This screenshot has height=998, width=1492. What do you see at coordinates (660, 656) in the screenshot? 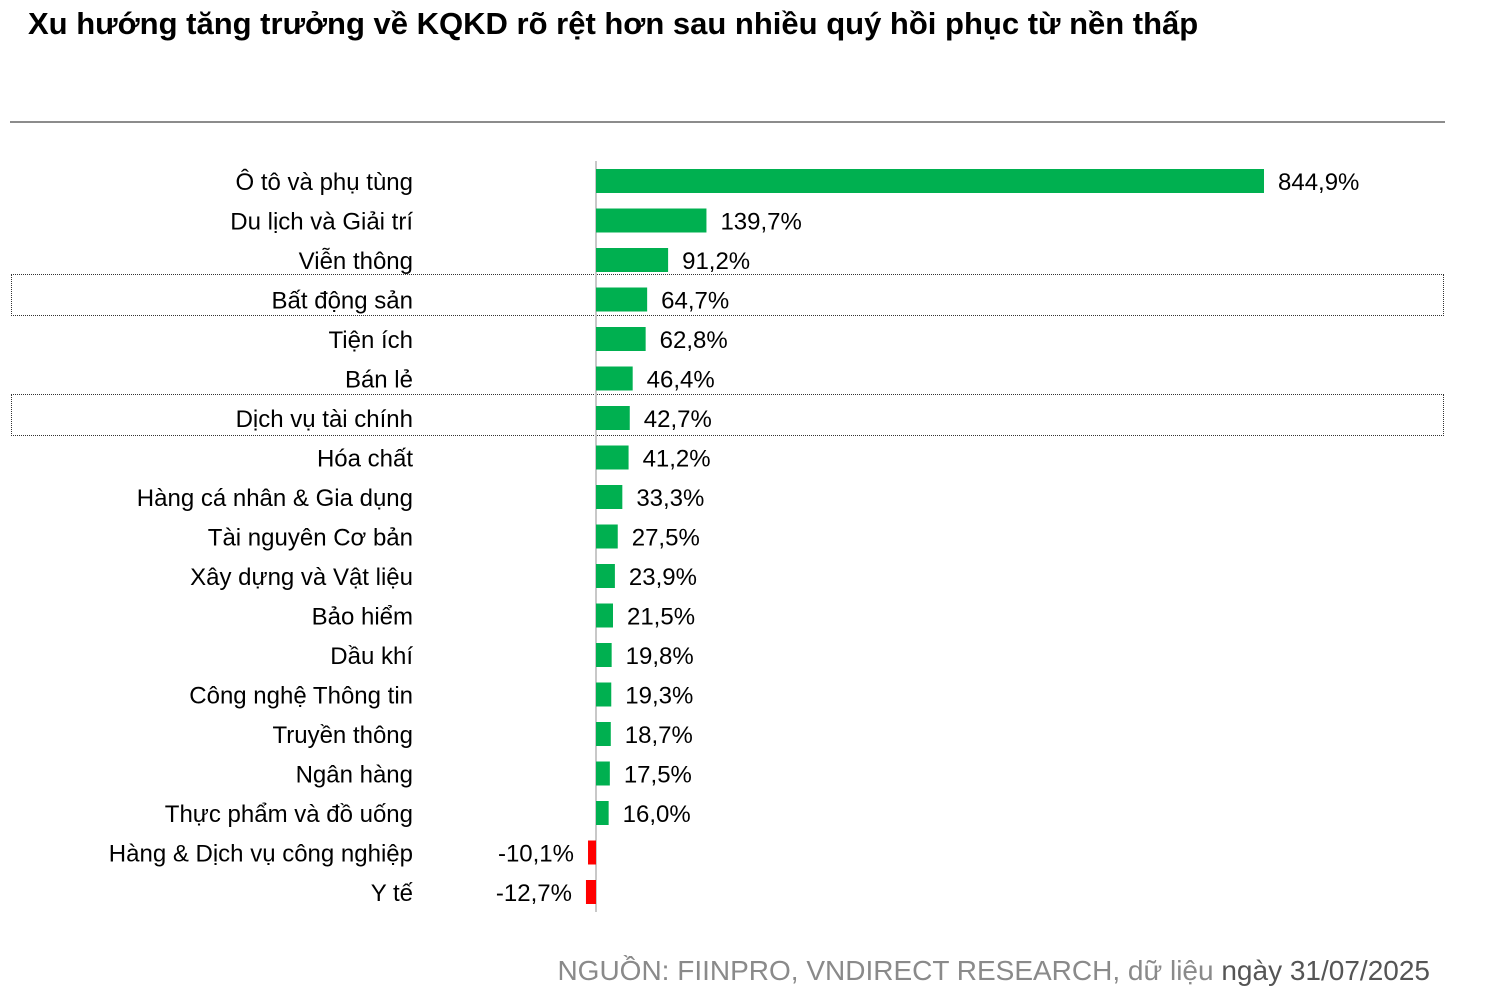
I see `data-label: 19,8%` at bounding box center [660, 656].